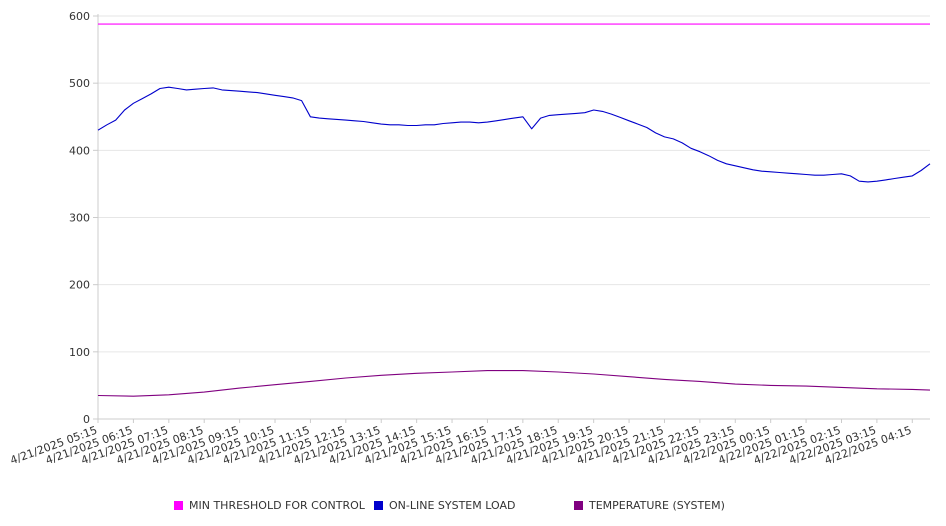 Image resolution: width=946 pixels, height=526 pixels. I want to click on y-tick-label: 400, so click(79, 150).